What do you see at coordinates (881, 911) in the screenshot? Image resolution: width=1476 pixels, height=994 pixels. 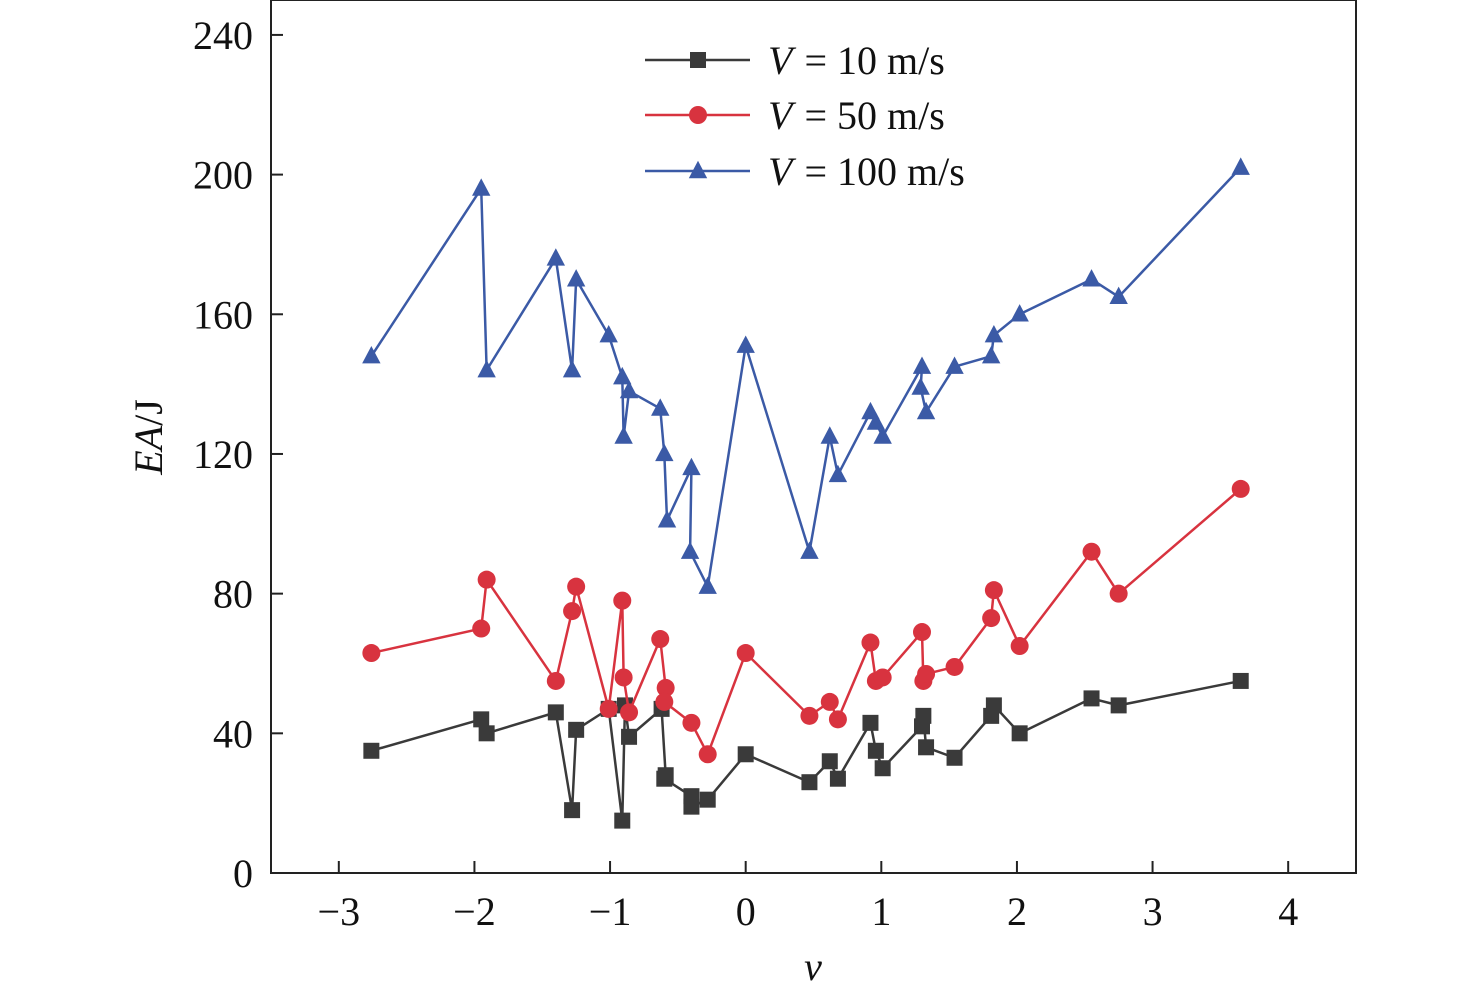 I see `x-tick-label: 1` at bounding box center [881, 911].